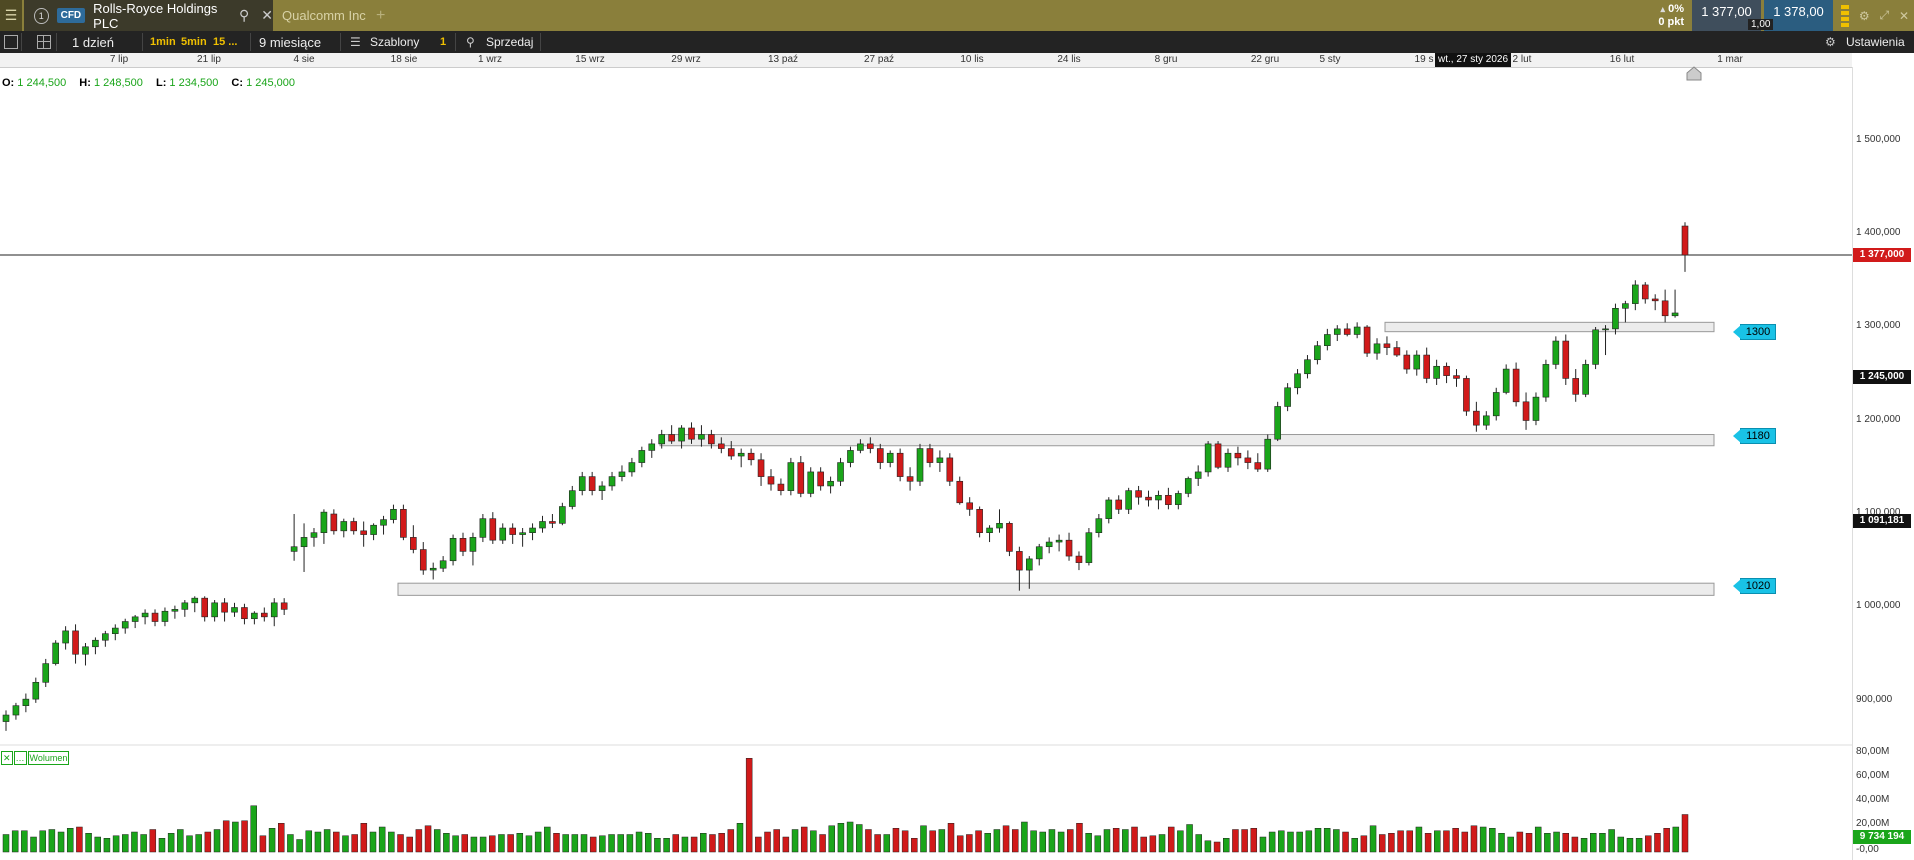  Describe the element at coordinates (1884, 15) in the screenshot. I see `expand-icon: ⤢` at that location.